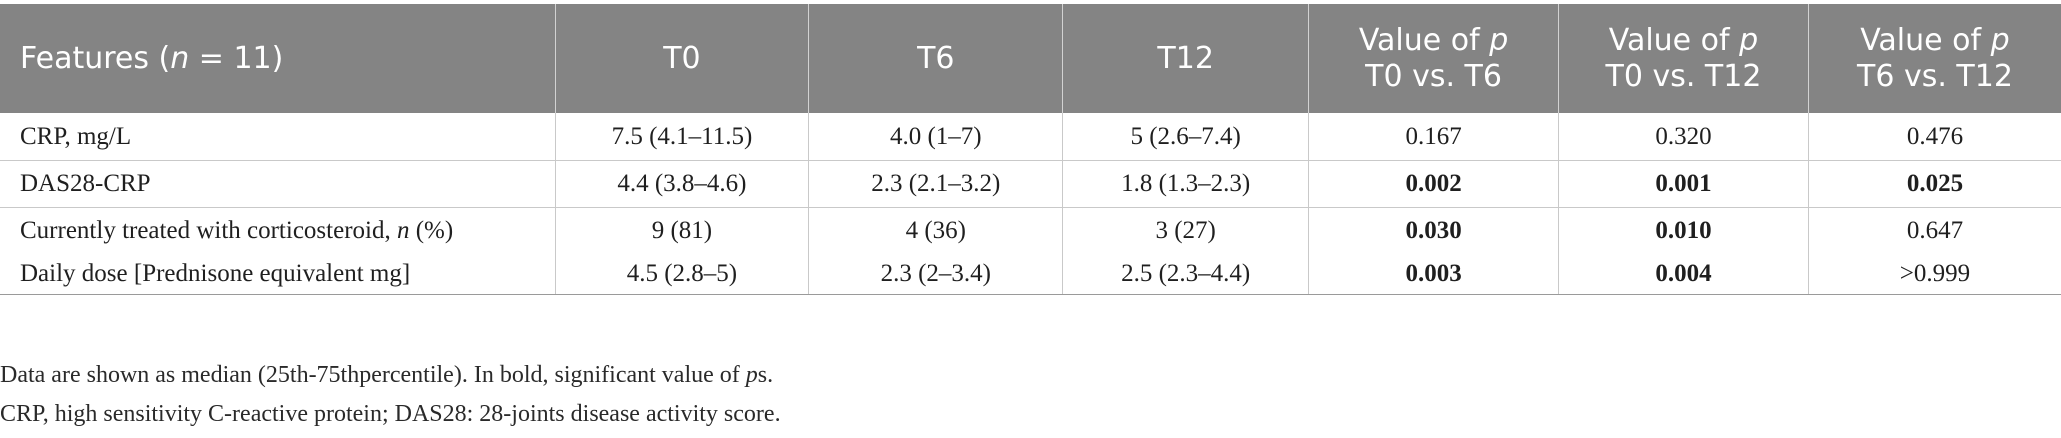 Image resolution: width=2061 pixels, height=438 pixels. Describe the element at coordinates (1683, 137) in the screenshot. I see `cell-p-t0-t12: 0.320` at that location.